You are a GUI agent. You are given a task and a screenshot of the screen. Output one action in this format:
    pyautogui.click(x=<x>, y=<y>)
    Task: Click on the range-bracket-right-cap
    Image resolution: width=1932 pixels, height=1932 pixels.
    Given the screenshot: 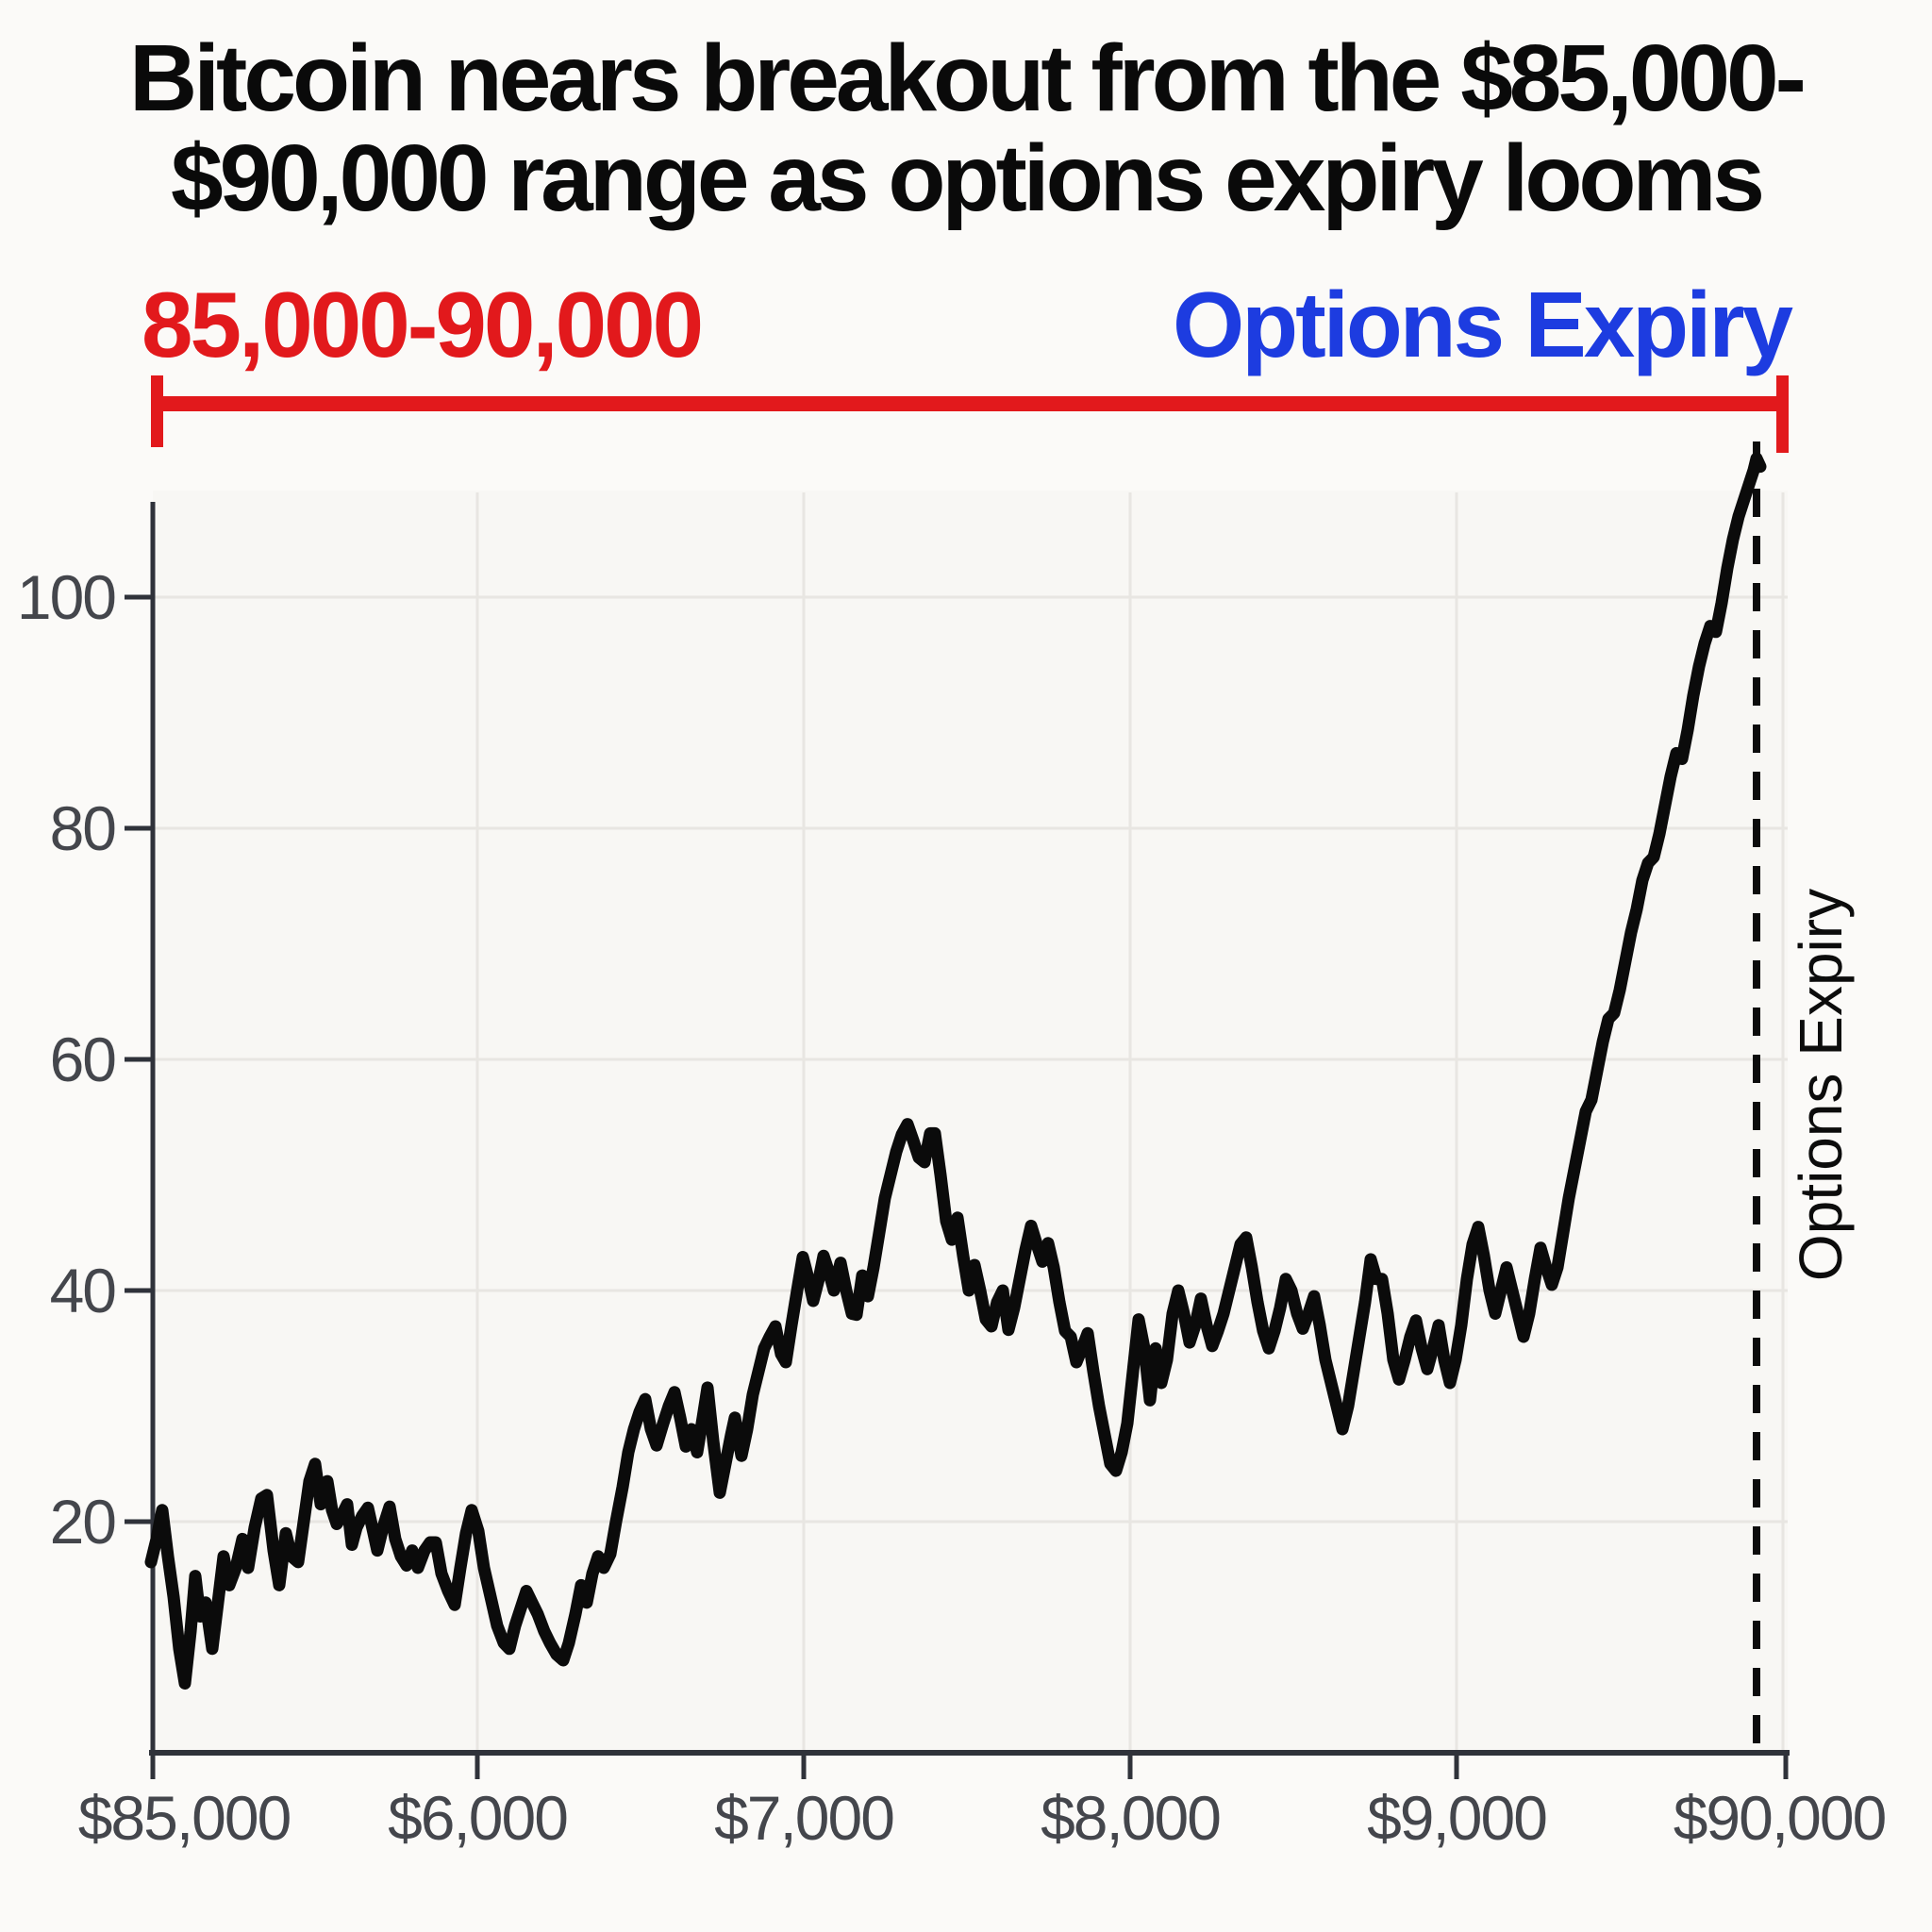 What is the action you would take?
    pyautogui.click(x=1782, y=414)
    